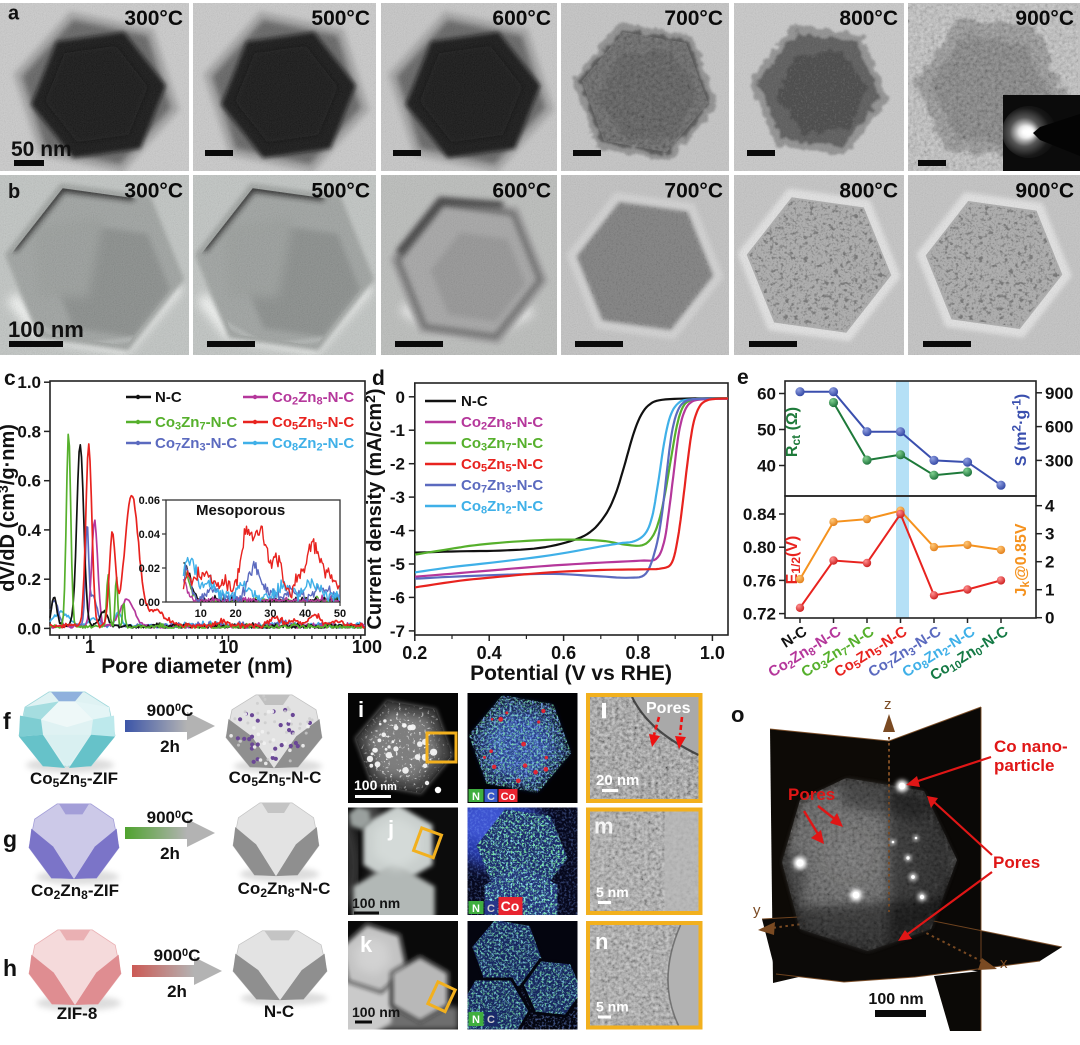  I want to click on svg-text: h, so click(10, 968).